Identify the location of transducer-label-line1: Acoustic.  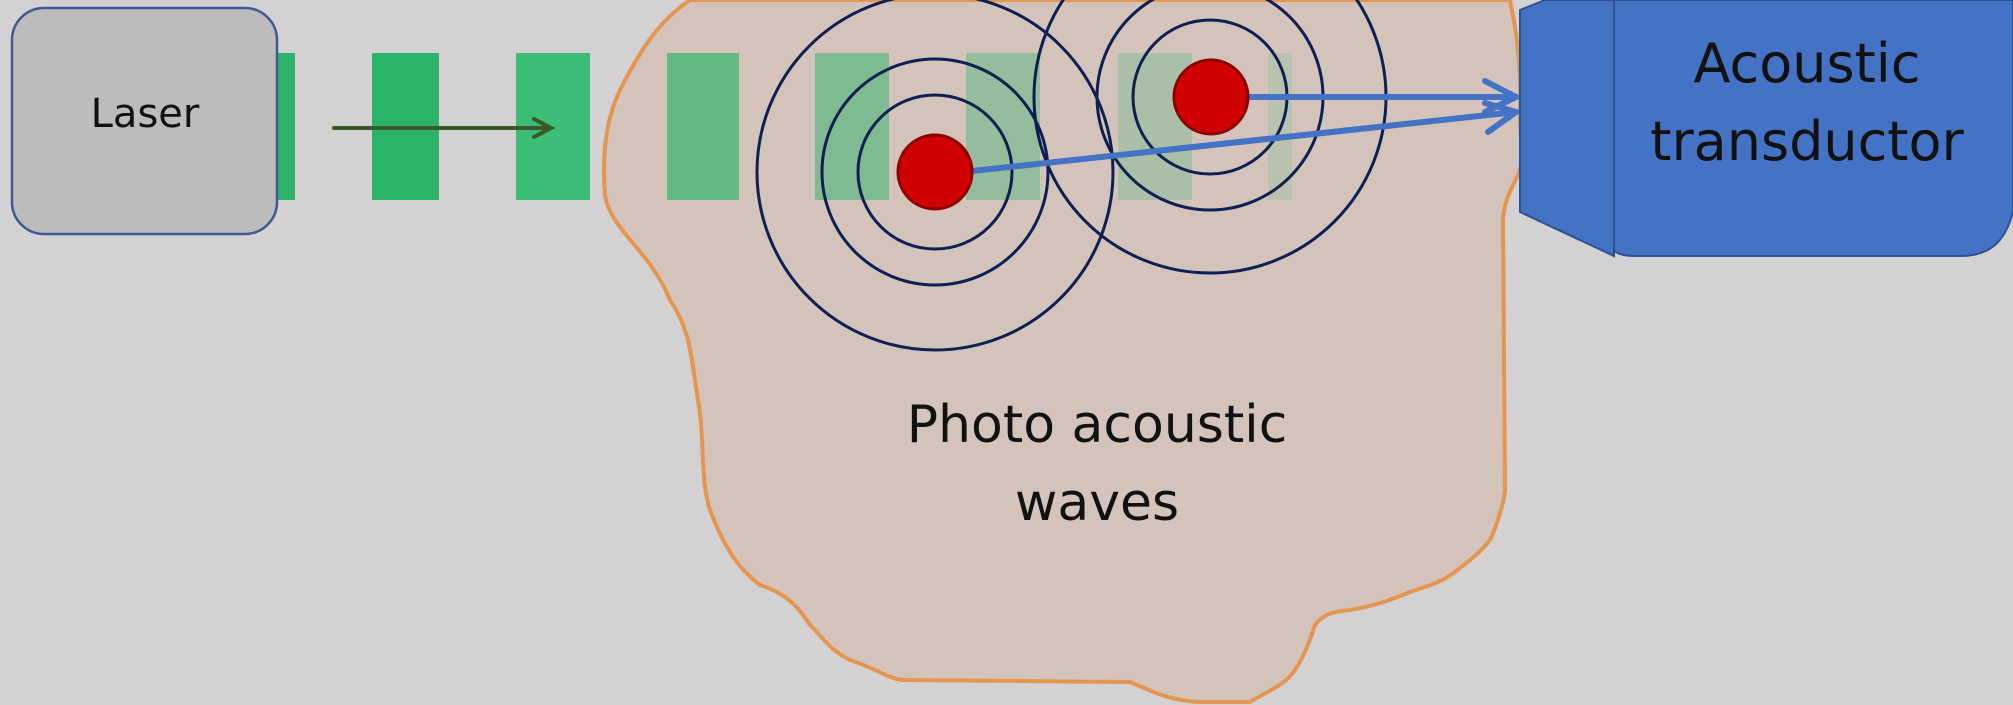
(1807, 63).